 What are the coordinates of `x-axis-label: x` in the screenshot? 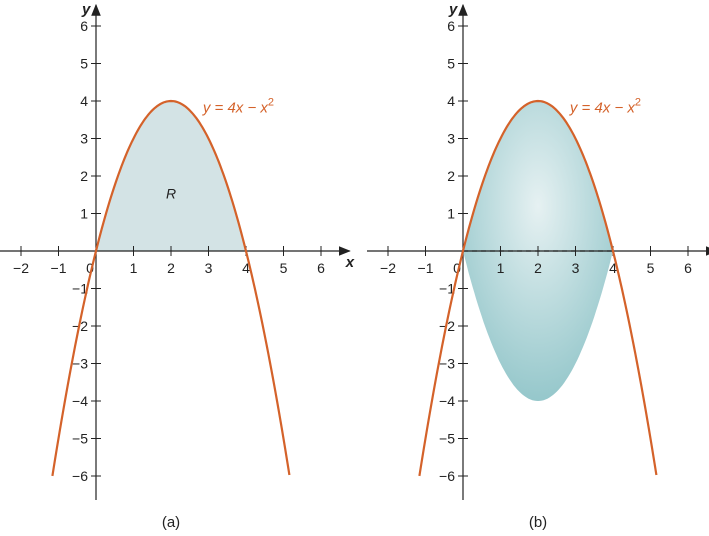 It's located at (350, 262).